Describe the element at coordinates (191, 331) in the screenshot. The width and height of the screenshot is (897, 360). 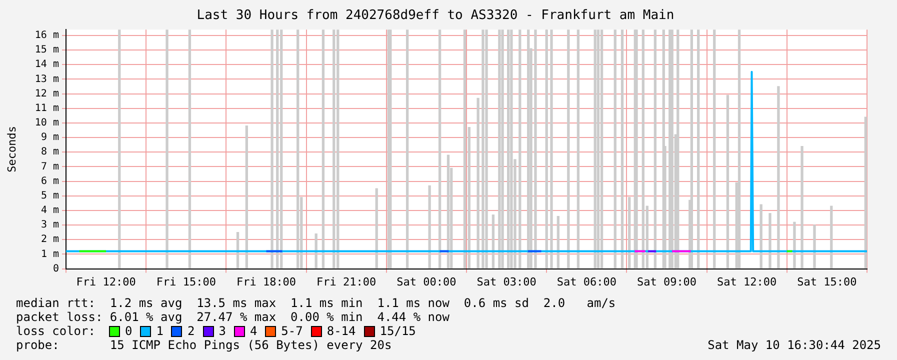
I see `legend-label: 2` at that location.